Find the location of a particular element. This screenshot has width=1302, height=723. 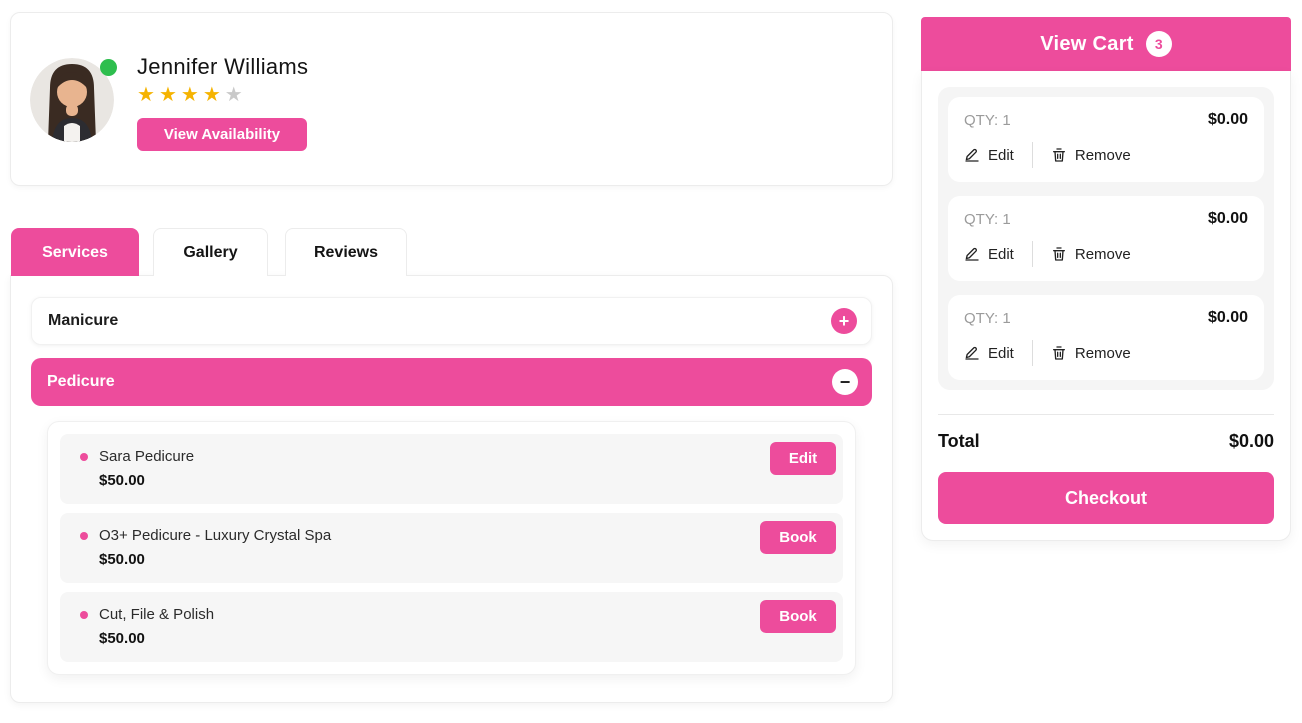

total-value: $0.00 is located at coordinates (1251, 441).